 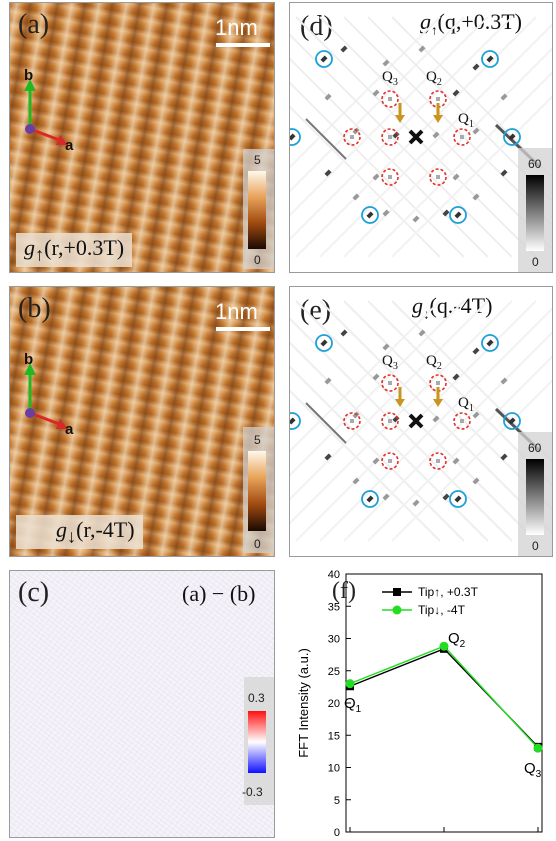 I want to click on panel-d-q2-label: Q2, so click(x=434, y=78).